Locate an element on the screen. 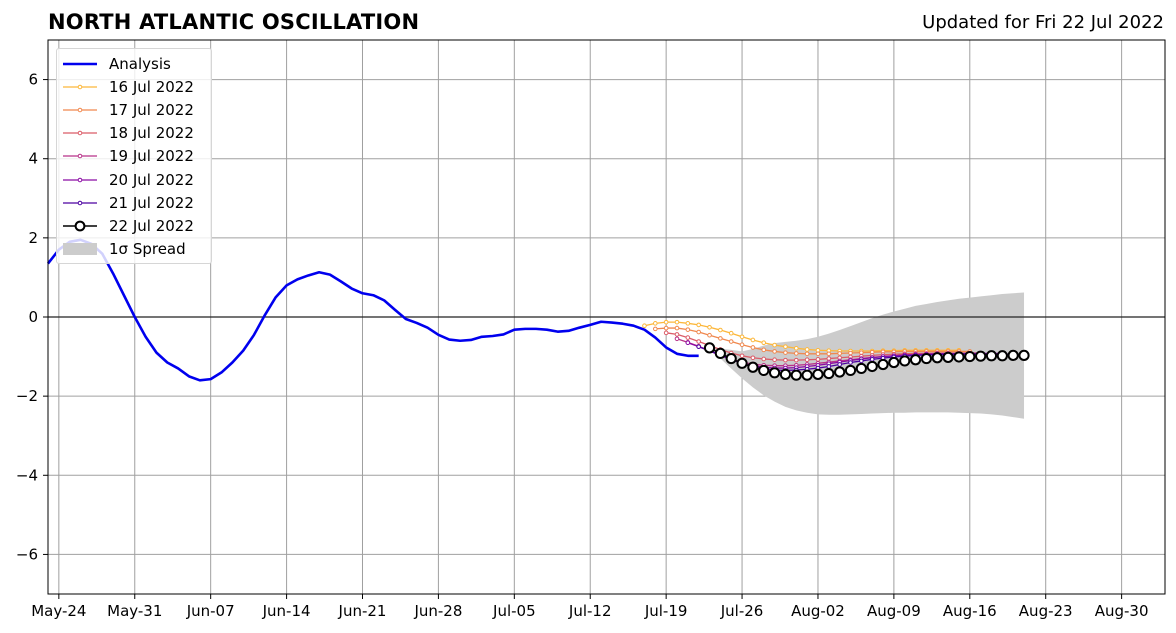 This screenshot has width=1176, height=633. legend-item: 19 Jul 2022 is located at coordinates (134, 156).